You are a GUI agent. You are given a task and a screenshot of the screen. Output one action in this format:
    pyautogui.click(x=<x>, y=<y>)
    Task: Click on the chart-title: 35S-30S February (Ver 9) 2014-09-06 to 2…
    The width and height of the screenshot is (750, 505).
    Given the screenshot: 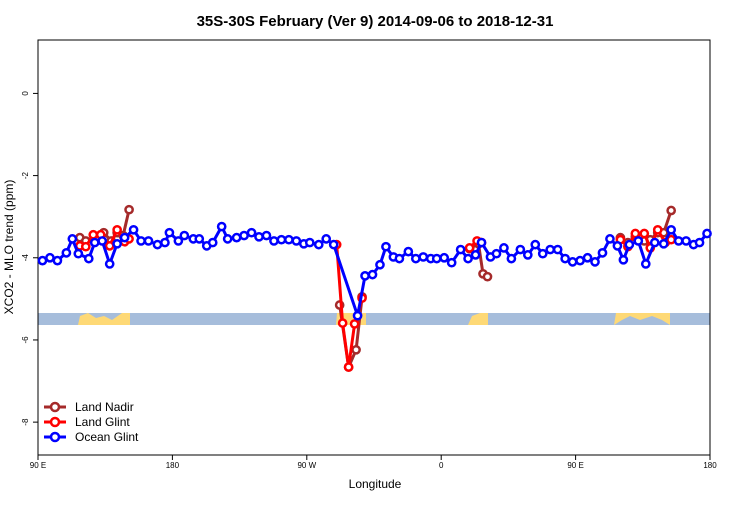 What is the action you would take?
    pyautogui.click(x=375, y=21)
    